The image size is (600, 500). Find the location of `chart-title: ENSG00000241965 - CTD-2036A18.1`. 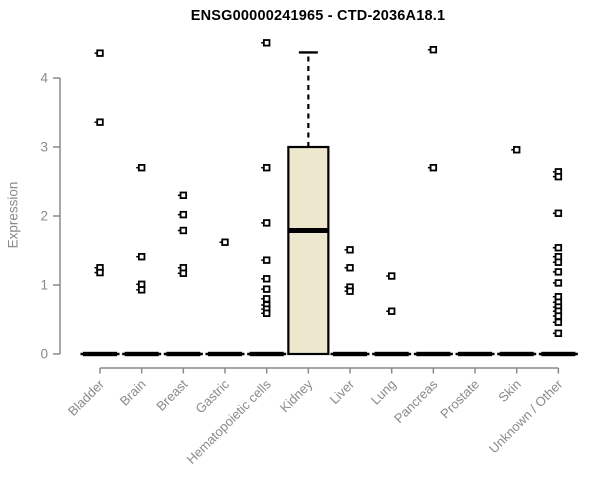

chart-title: ENSG00000241965 - CTD-2036A18.1 is located at coordinates (318, 16).